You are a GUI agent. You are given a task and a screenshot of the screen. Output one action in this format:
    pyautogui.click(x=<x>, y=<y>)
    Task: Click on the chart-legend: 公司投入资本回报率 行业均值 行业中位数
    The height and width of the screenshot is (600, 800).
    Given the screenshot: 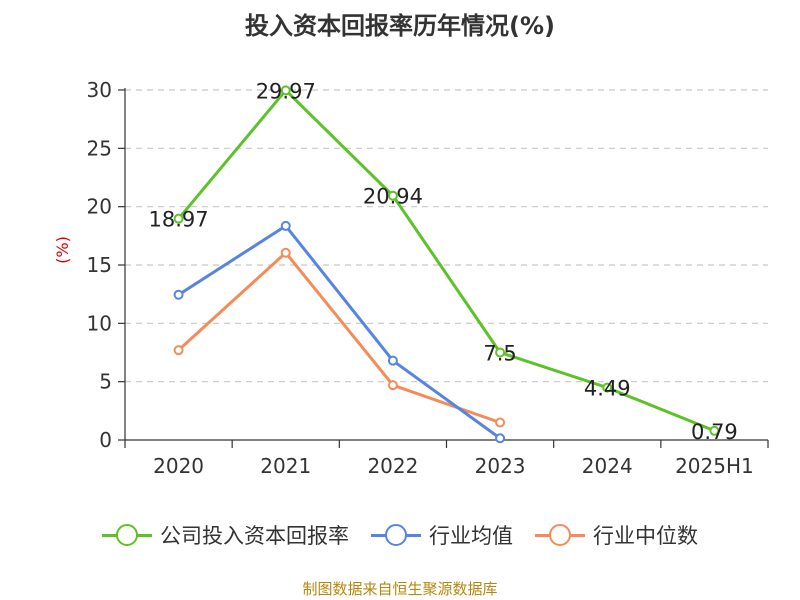 What is the action you would take?
    pyautogui.click(x=400, y=535)
    